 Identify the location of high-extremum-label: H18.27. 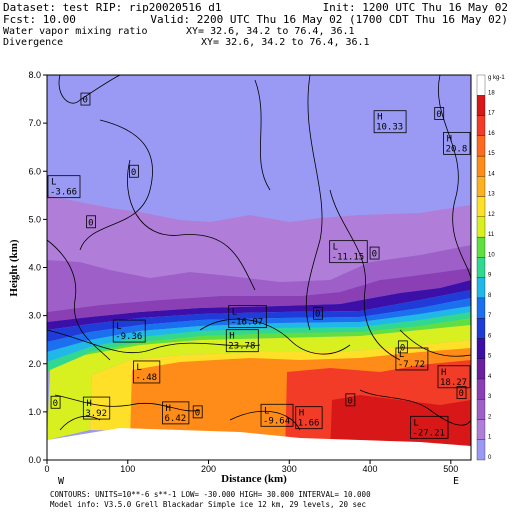
(454, 377).